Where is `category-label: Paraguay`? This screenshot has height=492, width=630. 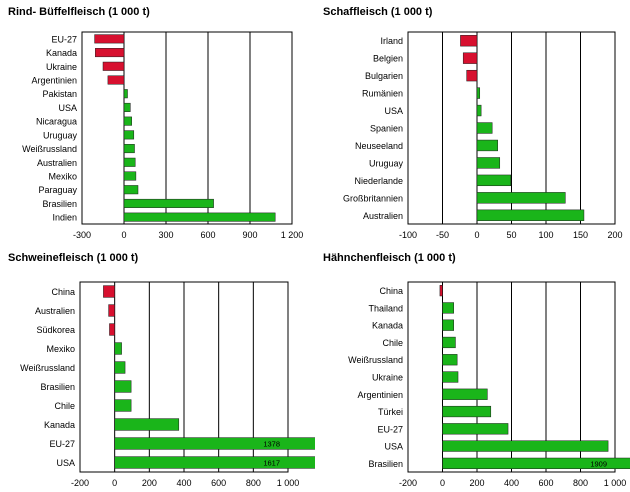 category-label: Paraguay is located at coordinates (57, 190).